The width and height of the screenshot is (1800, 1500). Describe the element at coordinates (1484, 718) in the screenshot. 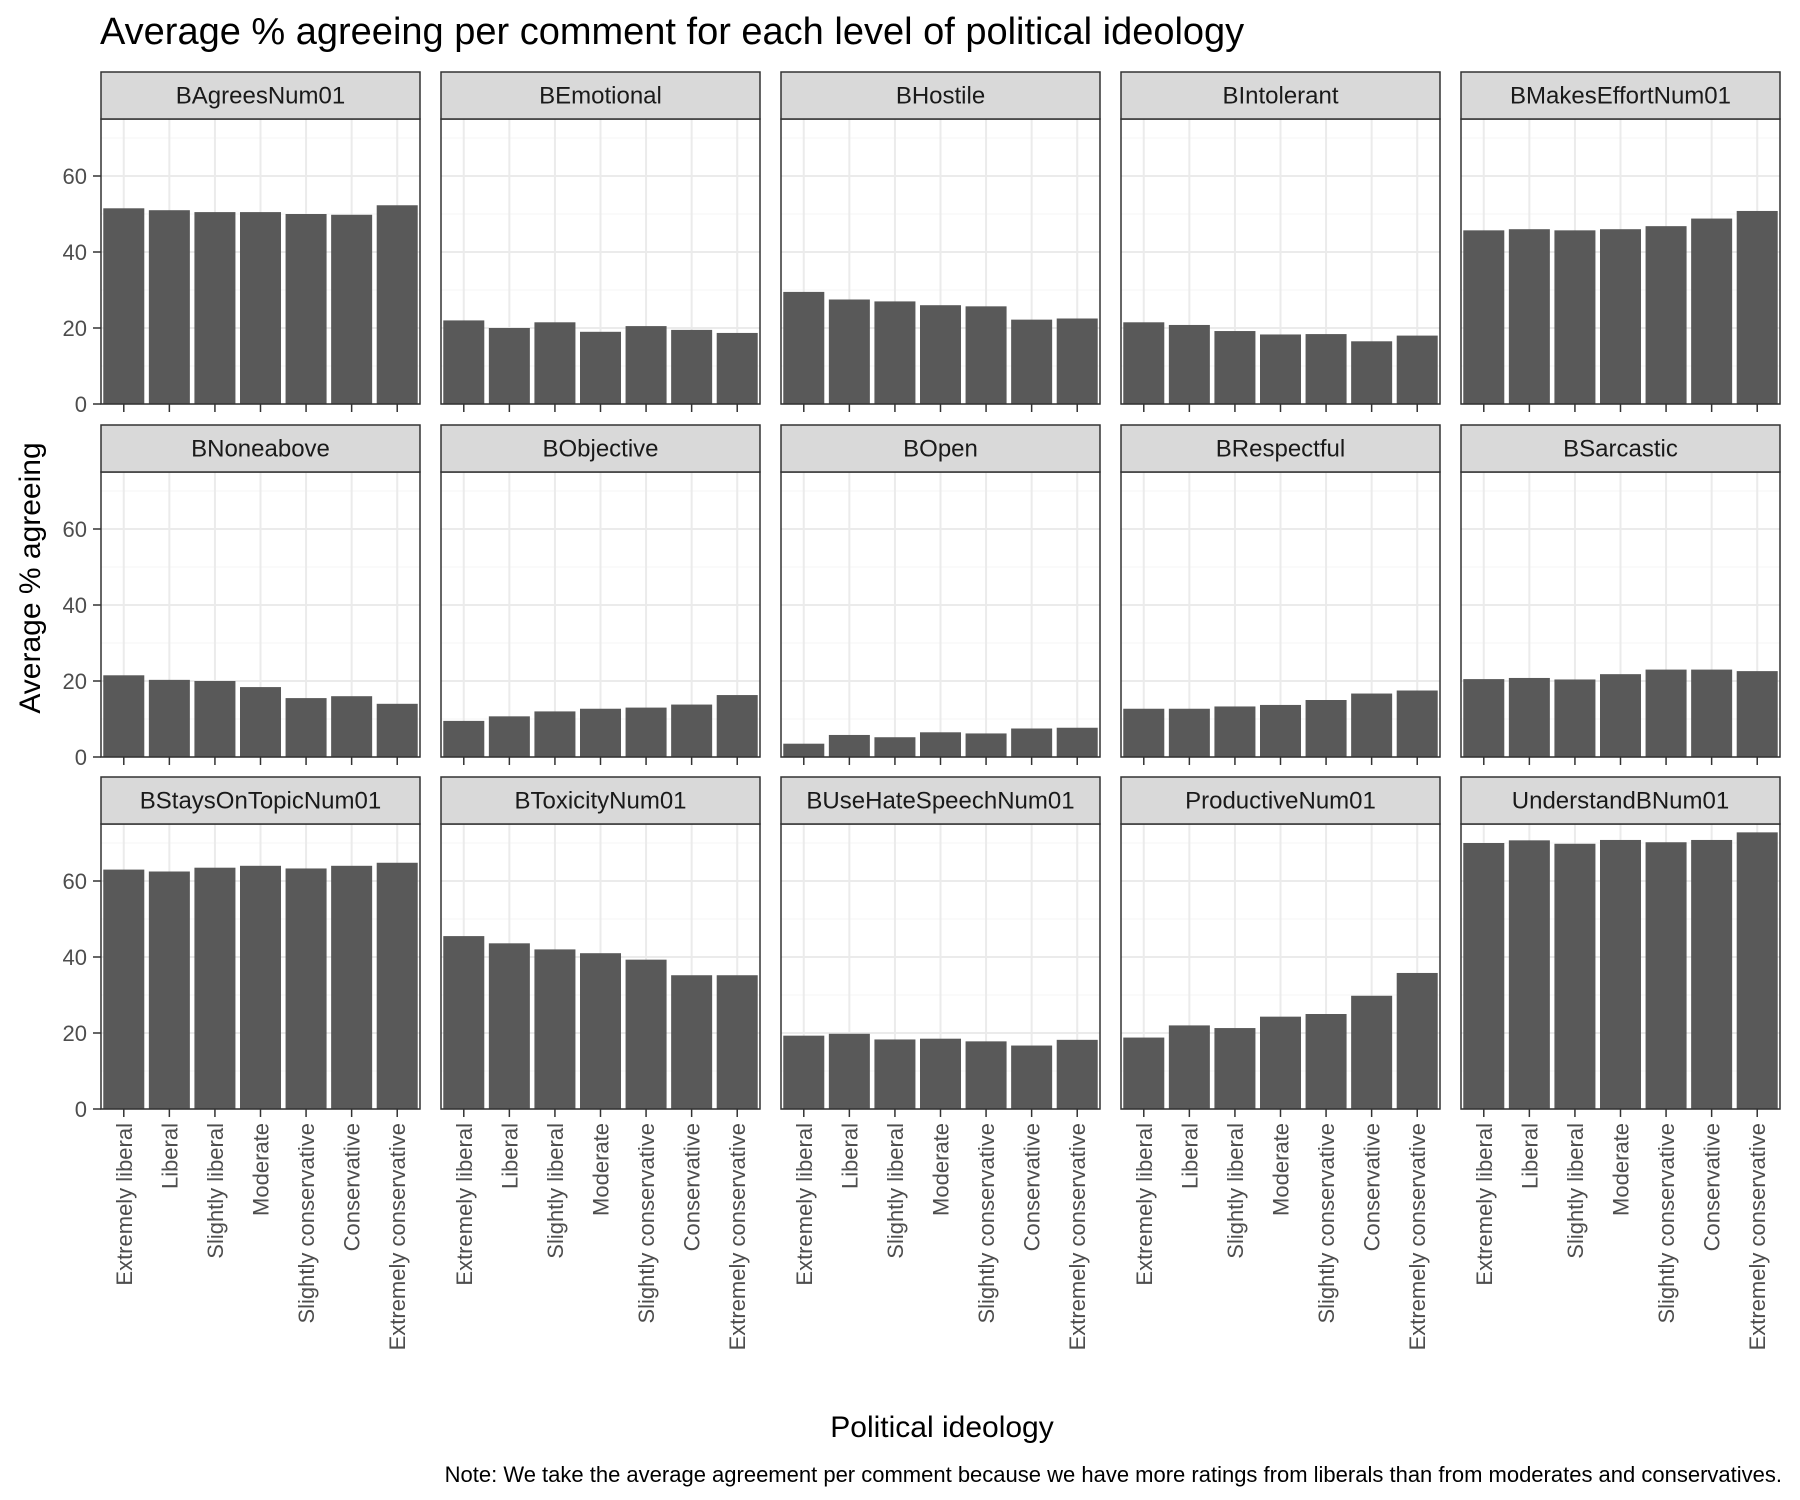

I see `bar-bsarcastic-extremely-liberal` at that location.